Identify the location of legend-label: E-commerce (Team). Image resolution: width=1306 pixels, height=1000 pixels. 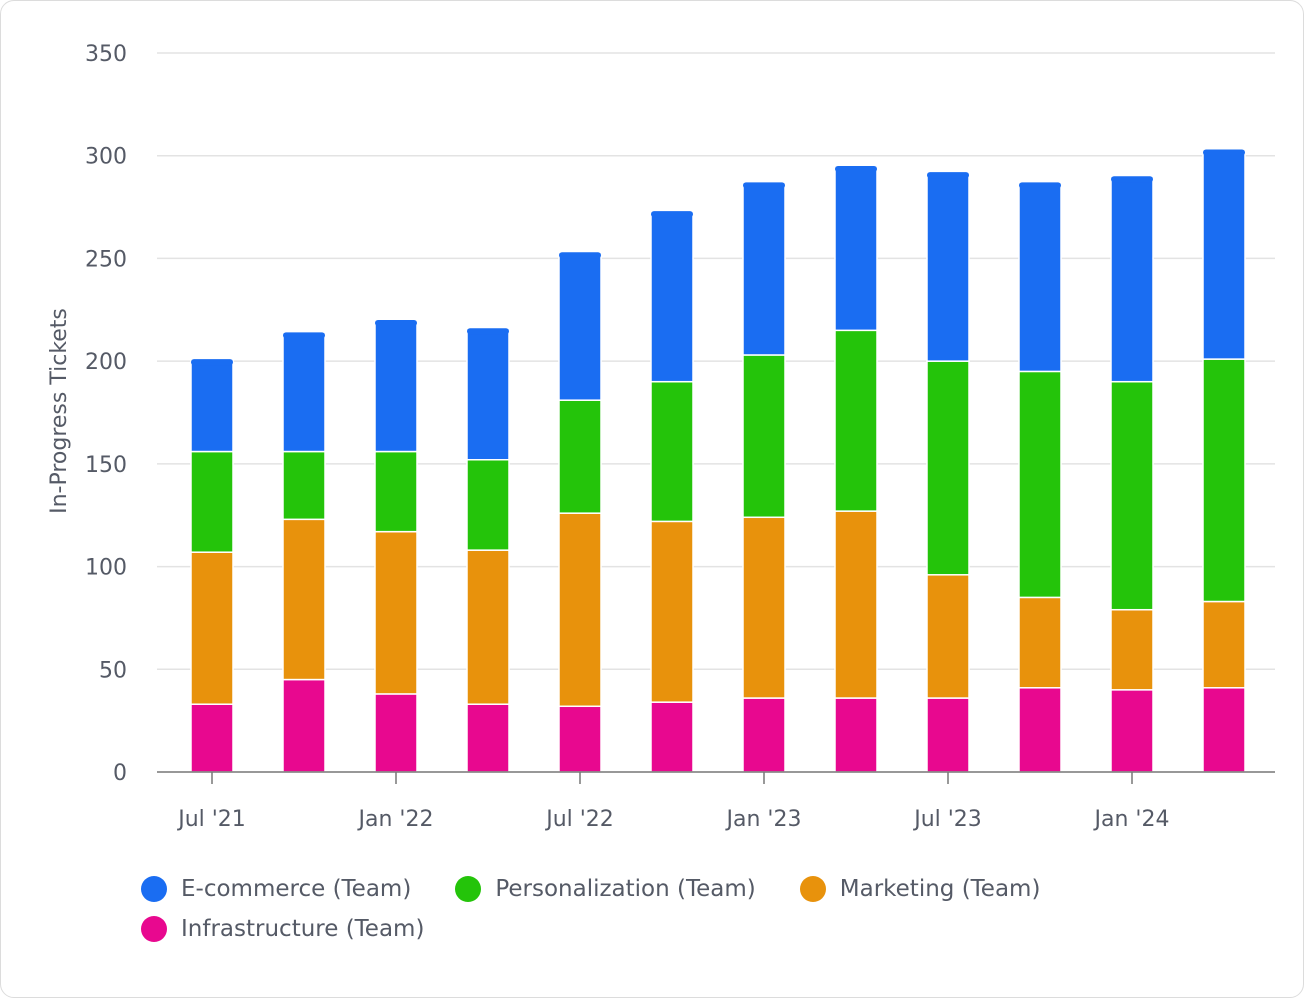
(296, 889).